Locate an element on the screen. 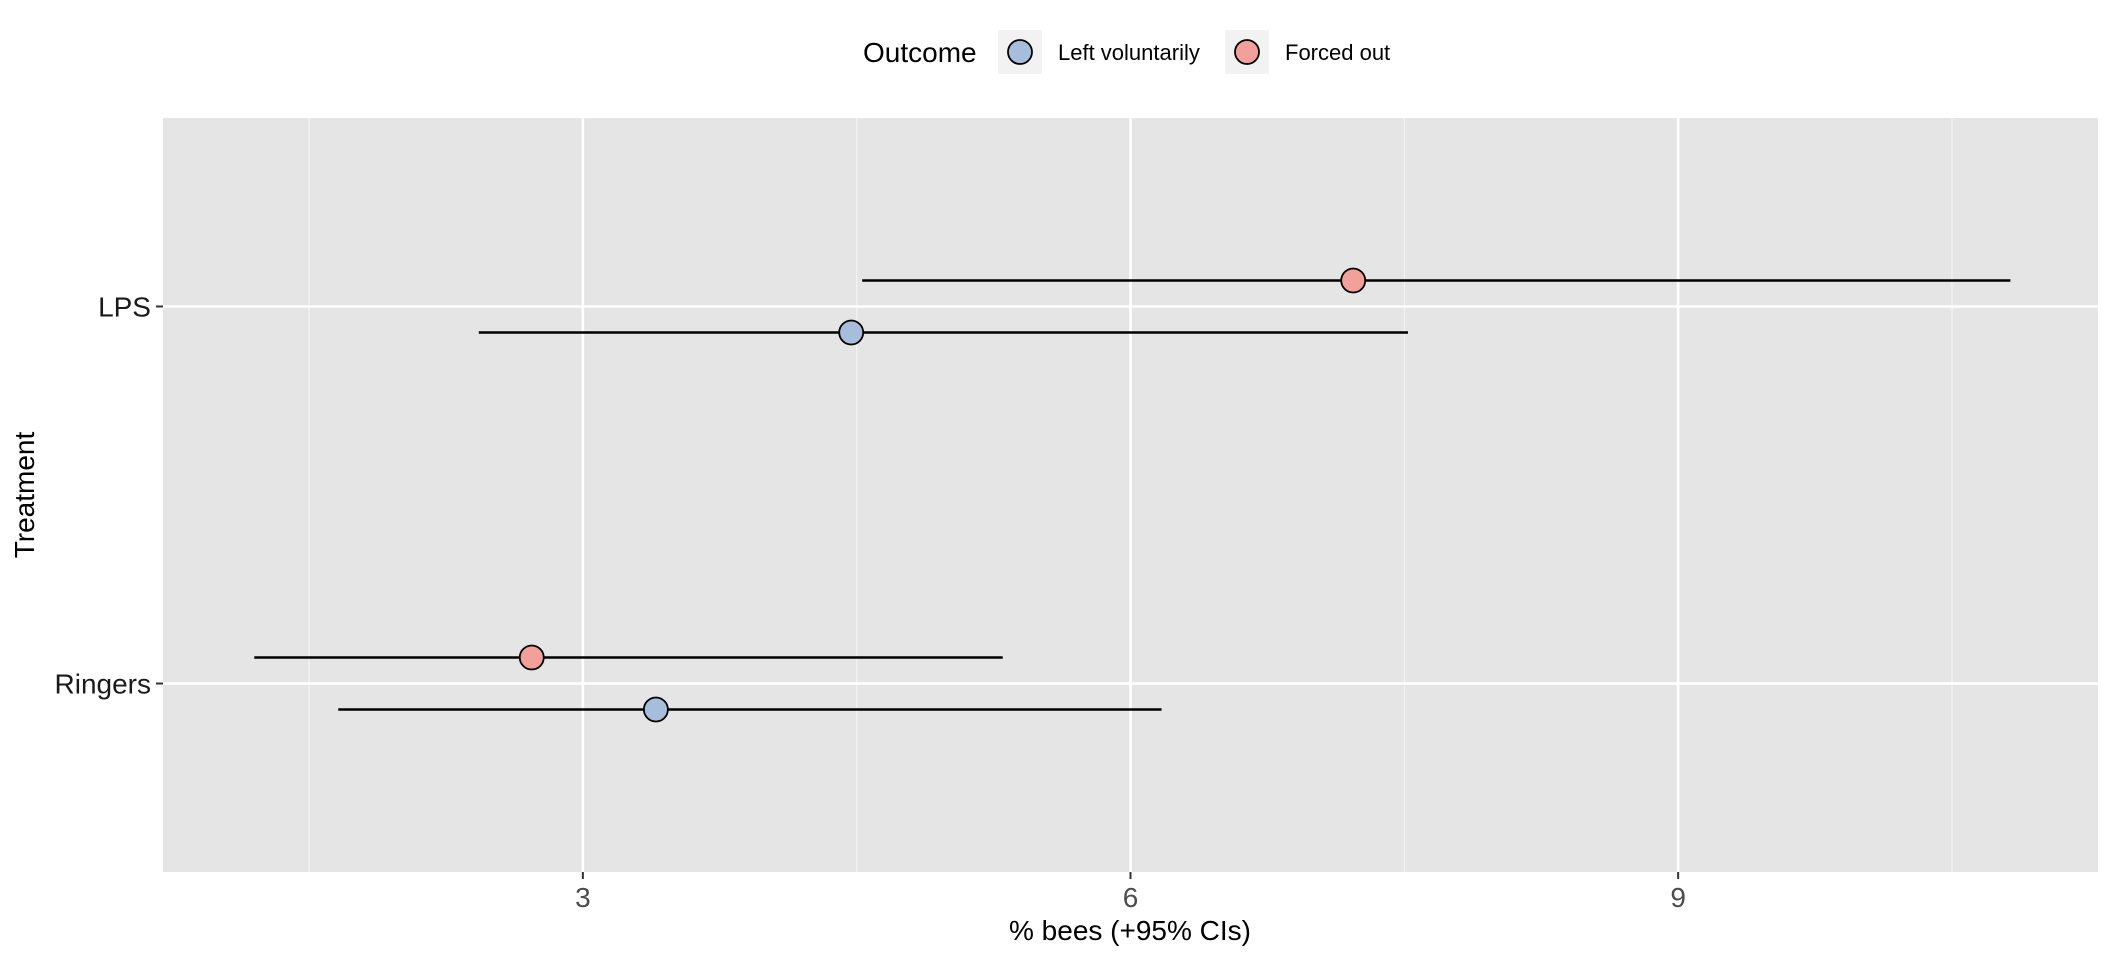 The height and width of the screenshot is (965, 2112). x-tick-label: 3 is located at coordinates (583, 897).